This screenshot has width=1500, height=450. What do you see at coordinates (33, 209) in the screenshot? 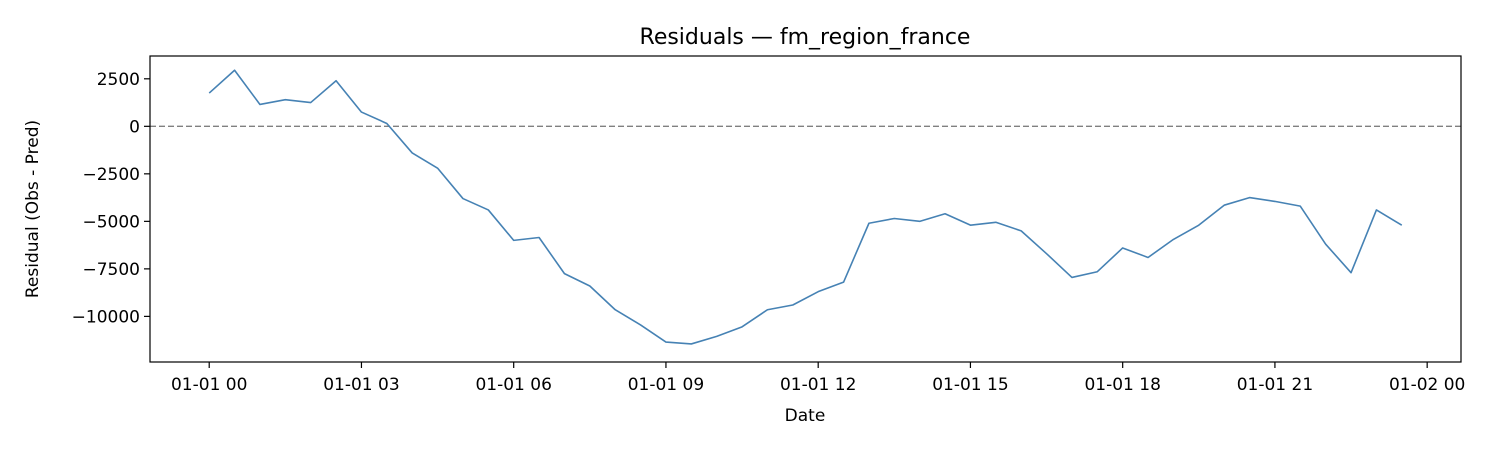
I see `y-axis-label: Residual (Obs - Pred)` at bounding box center [33, 209].